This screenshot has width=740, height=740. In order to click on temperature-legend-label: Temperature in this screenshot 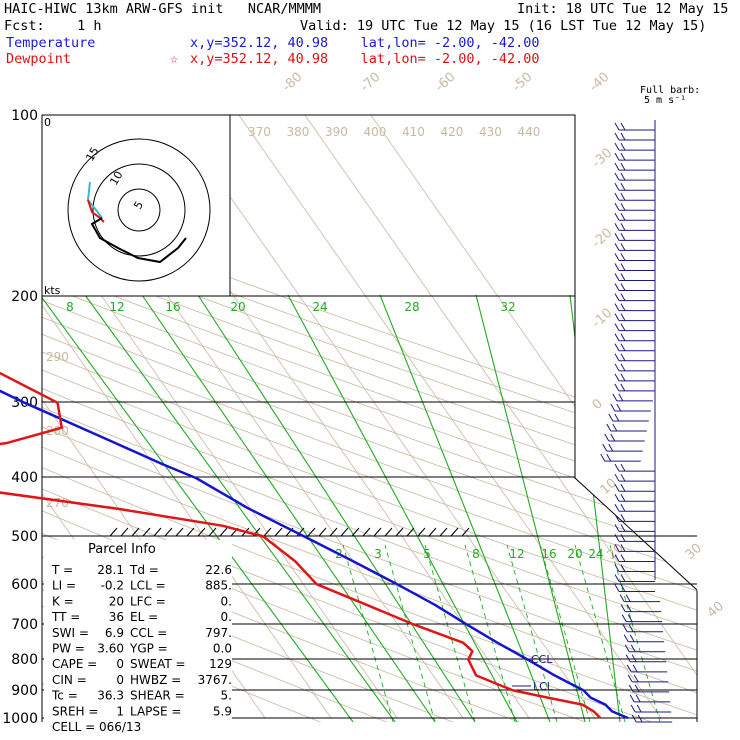, I will do `click(51, 43)`.